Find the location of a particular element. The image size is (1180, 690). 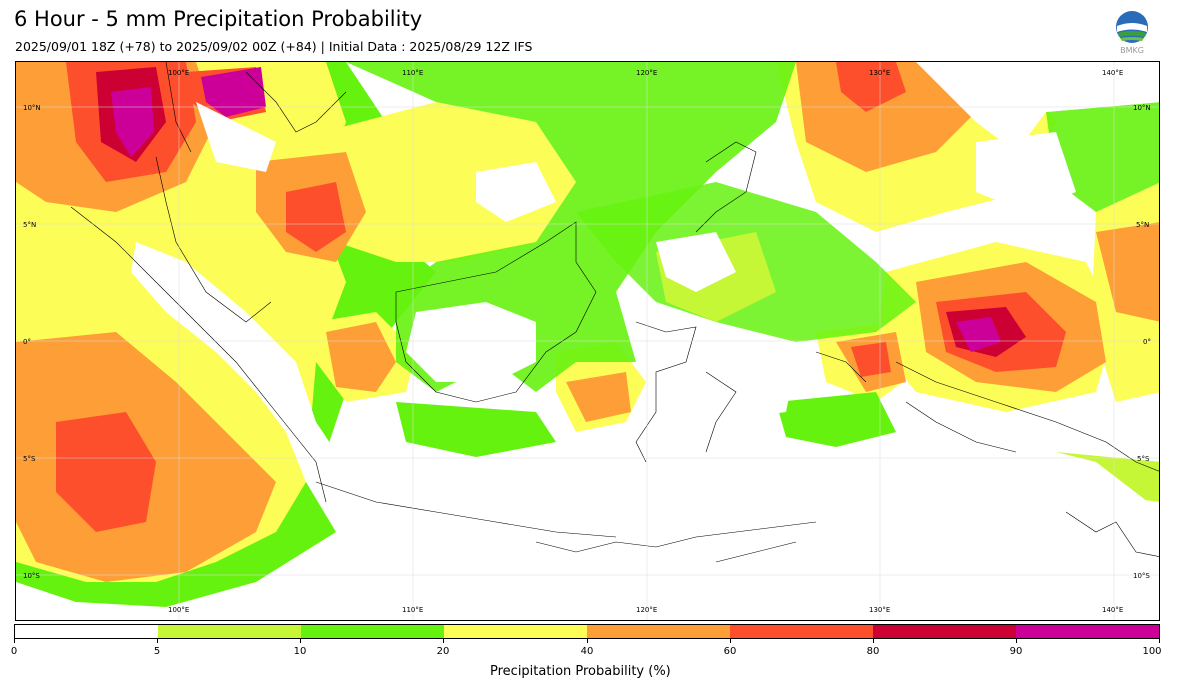

colorbar-tick-label: 80 is located at coordinates (873, 651).